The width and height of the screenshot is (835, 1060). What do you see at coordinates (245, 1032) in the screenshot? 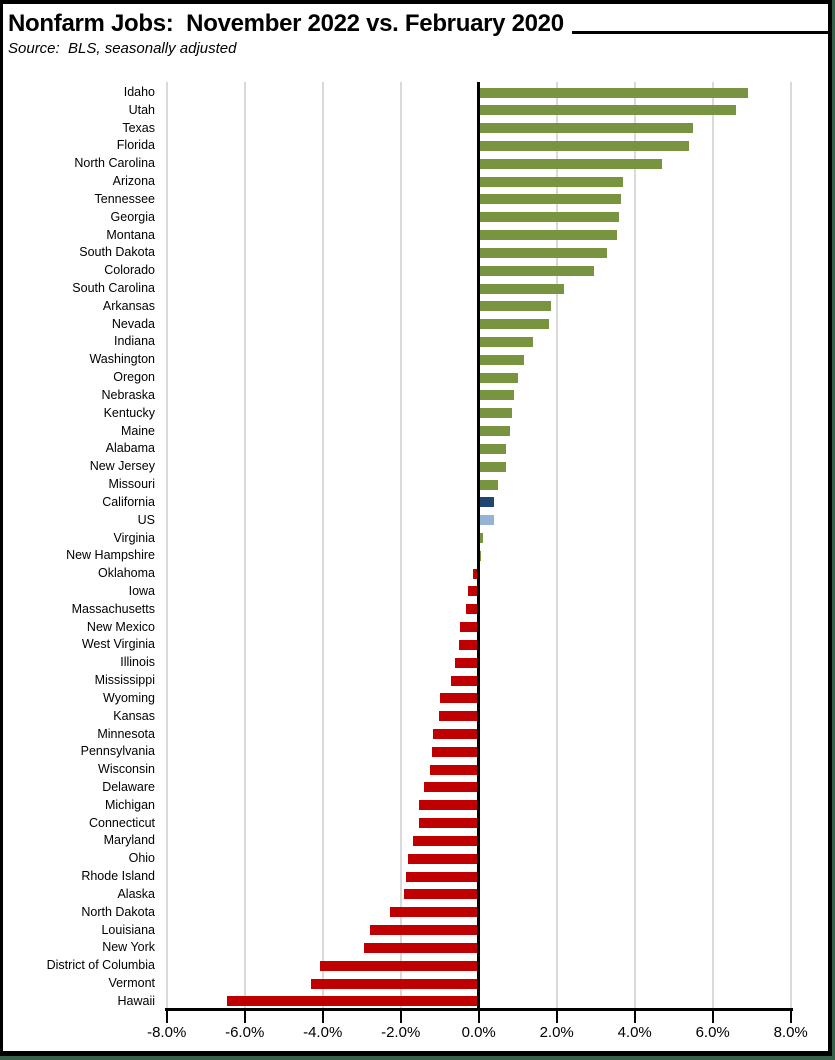
I see `x-axis-tick-label: -6.0%` at bounding box center [245, 1032].